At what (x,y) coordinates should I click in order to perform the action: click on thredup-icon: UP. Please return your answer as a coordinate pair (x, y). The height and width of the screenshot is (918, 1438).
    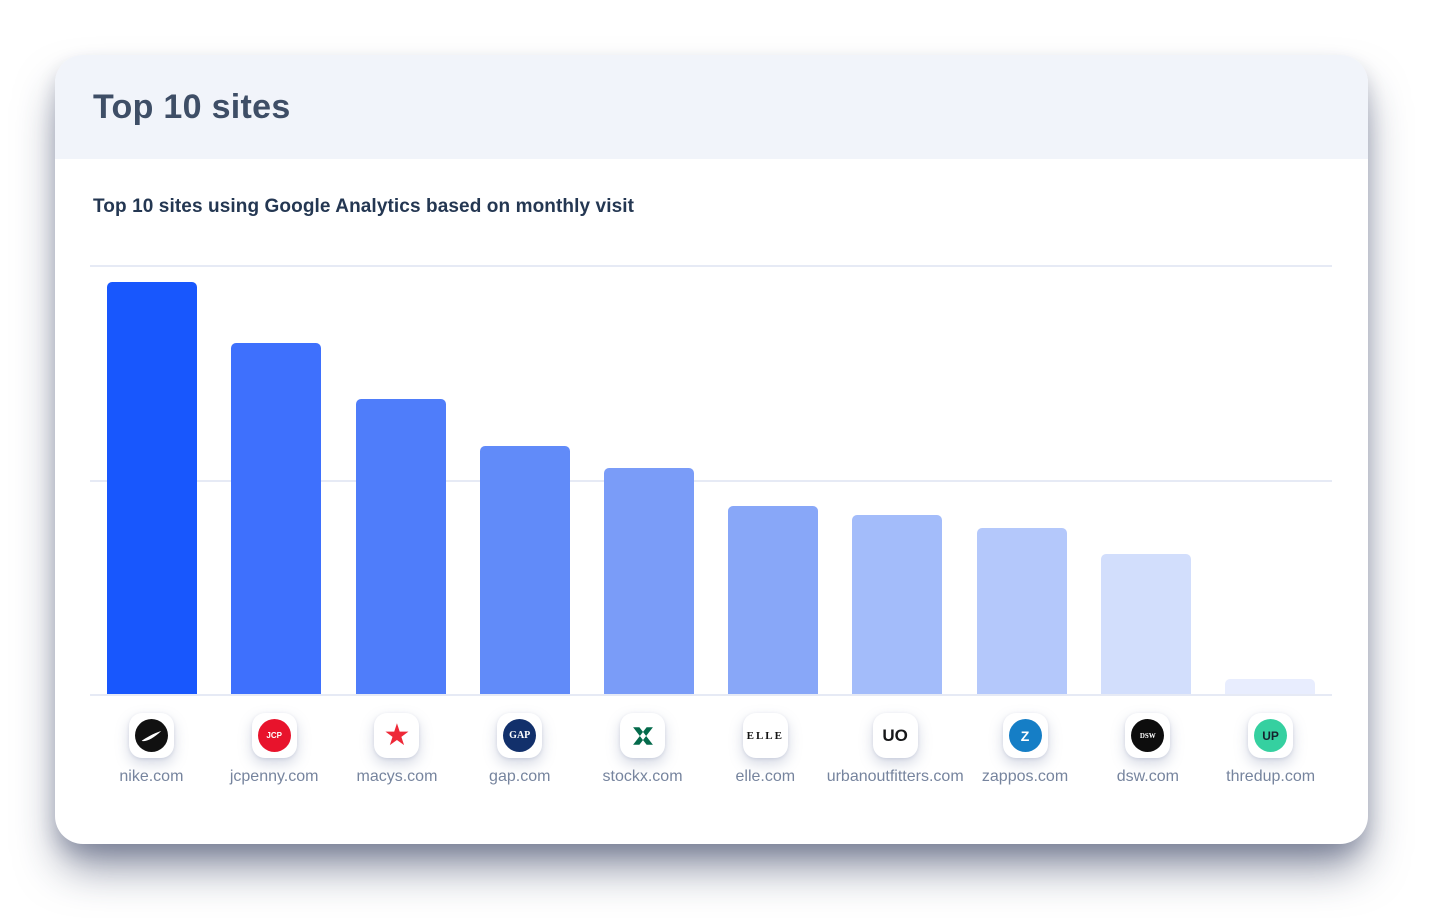
    Looking at the image, I should click on (1271, 735).